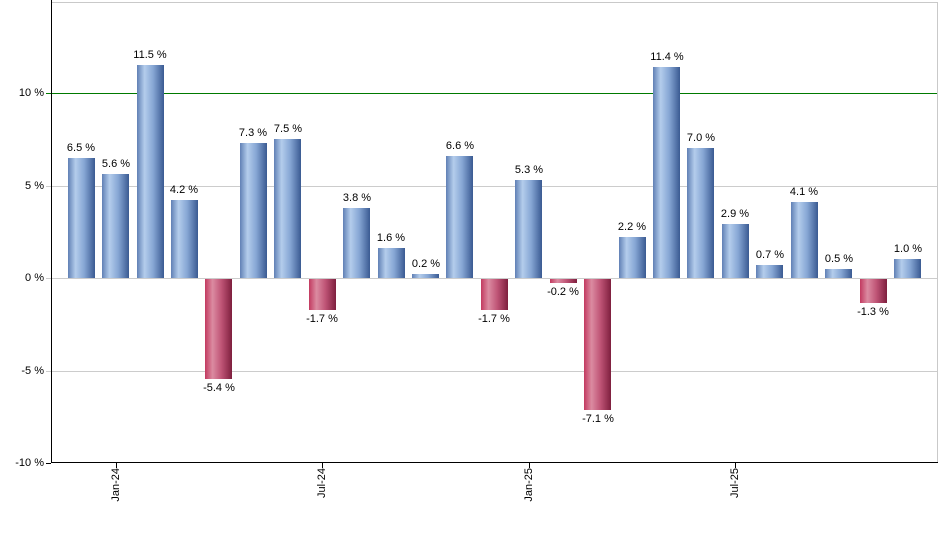 The image size is (940, 550). Describe the element at coordinates (116, 485) in the screenshot. I see `x-tick-label: Jan-24` at that location.